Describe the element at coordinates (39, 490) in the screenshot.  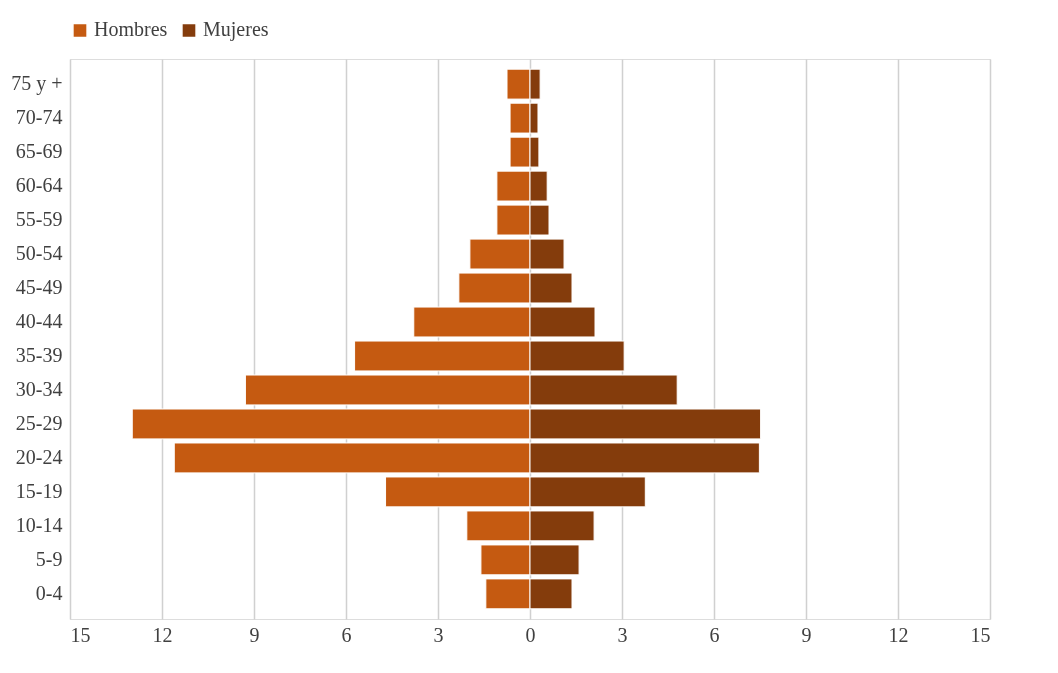
I see `y-tick-label: 15-19` at that location.